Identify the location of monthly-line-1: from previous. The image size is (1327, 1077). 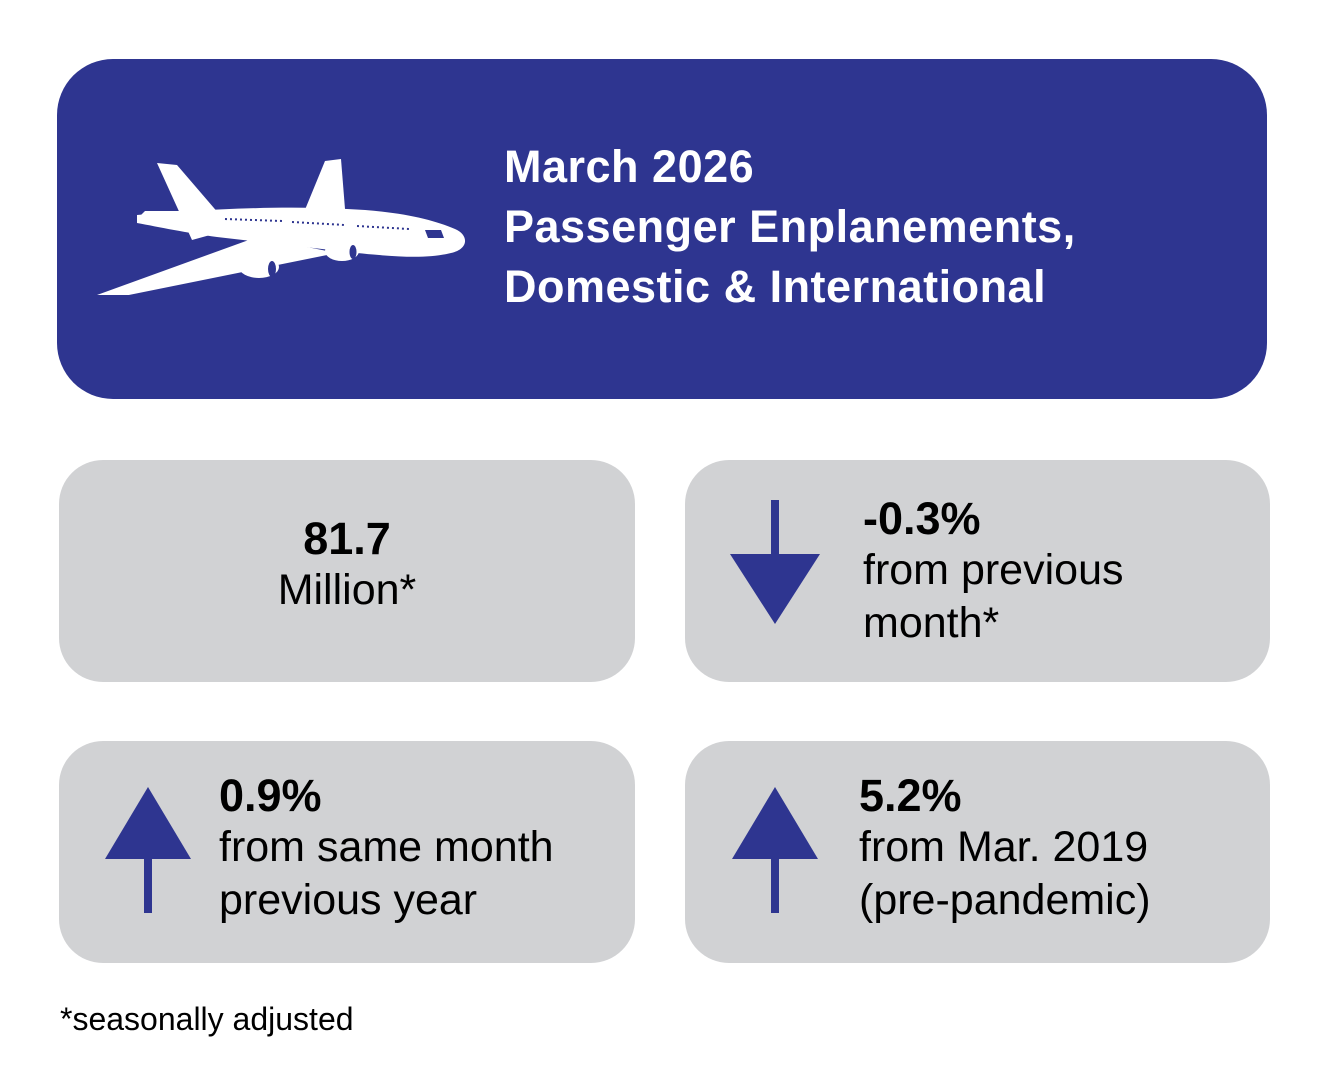
(993, 570).